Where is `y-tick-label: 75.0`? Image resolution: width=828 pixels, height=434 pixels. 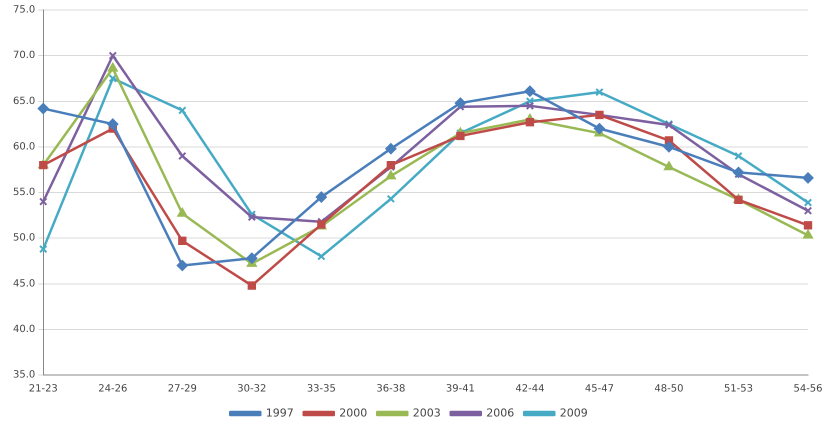
y-tick-label: 75.0 is located at coordinates (24, 10).